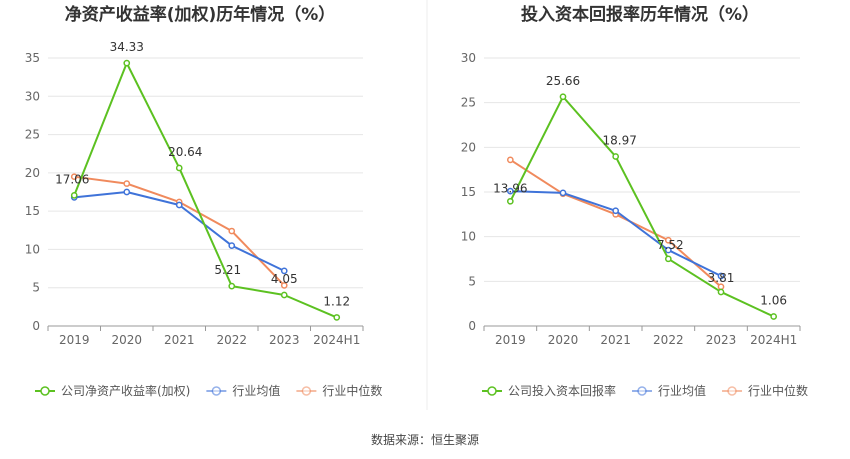 The image size is (850, 459). What do you see at coordinates (127, 47) in the screenshot?
I see `data-label: 34.33` at bounding box center [127, 47].